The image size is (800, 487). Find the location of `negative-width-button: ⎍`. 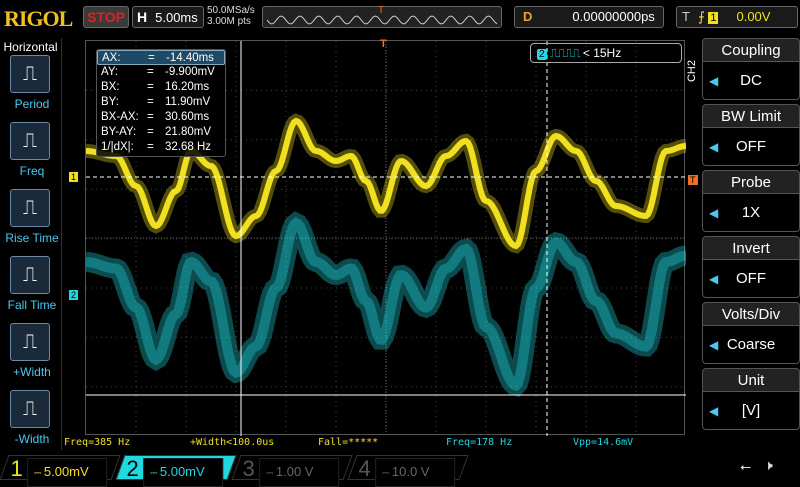

negative-width-button: ⎍ is located at coordinates (30, 409).